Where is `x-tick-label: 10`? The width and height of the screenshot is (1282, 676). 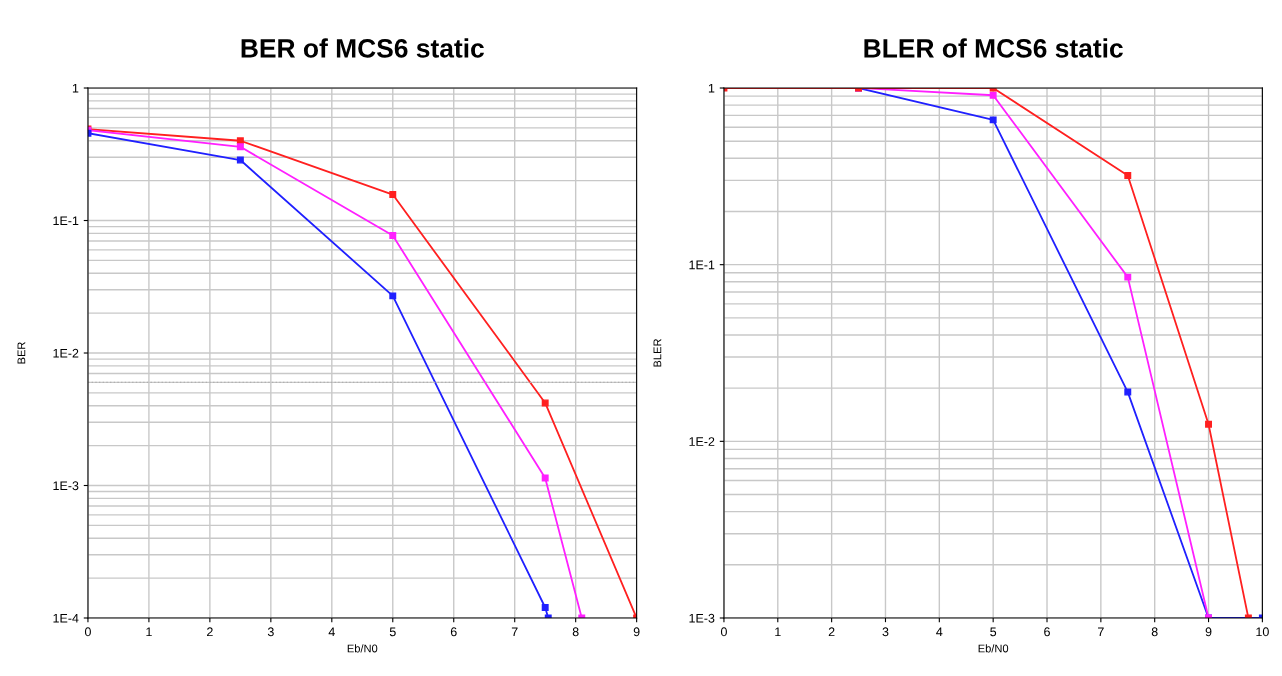
x-tick-label: 10 is located at coordinates (1262, 632).